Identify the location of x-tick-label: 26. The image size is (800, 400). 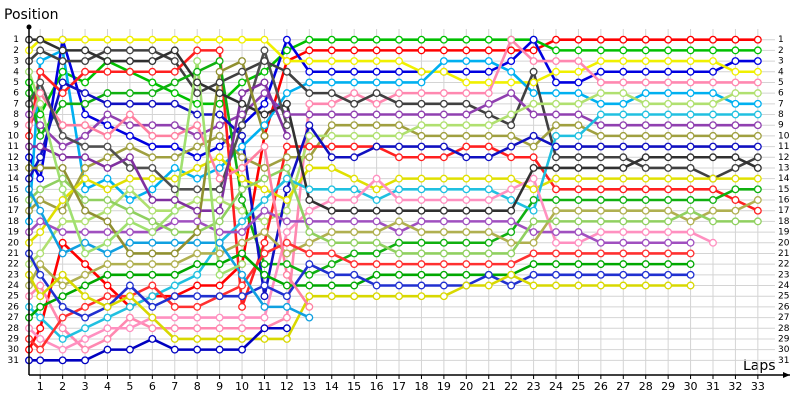
(601, 386).